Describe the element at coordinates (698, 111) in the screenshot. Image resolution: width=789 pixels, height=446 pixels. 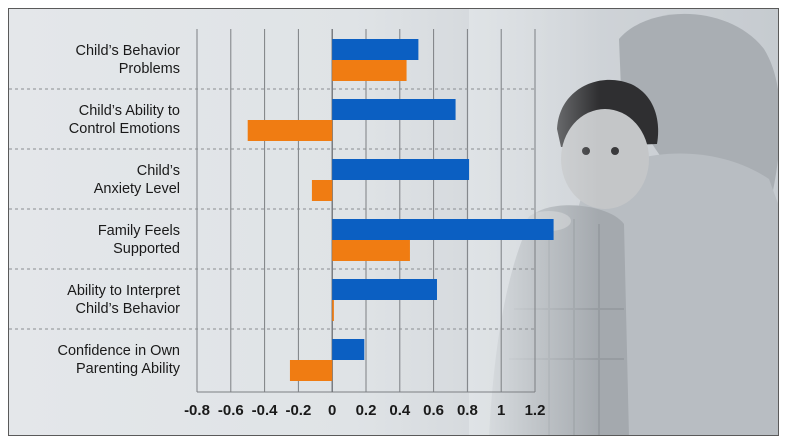
I see `mother-hair` at that location.